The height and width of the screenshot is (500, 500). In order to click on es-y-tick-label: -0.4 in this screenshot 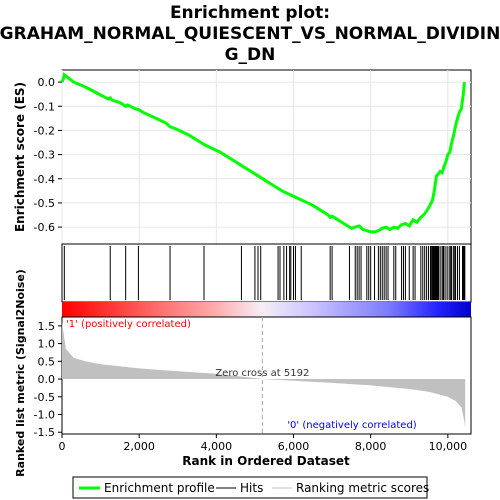, I will do `click(44, 179)`.